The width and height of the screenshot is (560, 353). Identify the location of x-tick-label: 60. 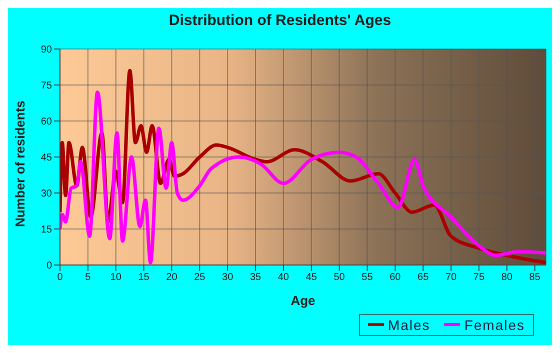
(396, 278).